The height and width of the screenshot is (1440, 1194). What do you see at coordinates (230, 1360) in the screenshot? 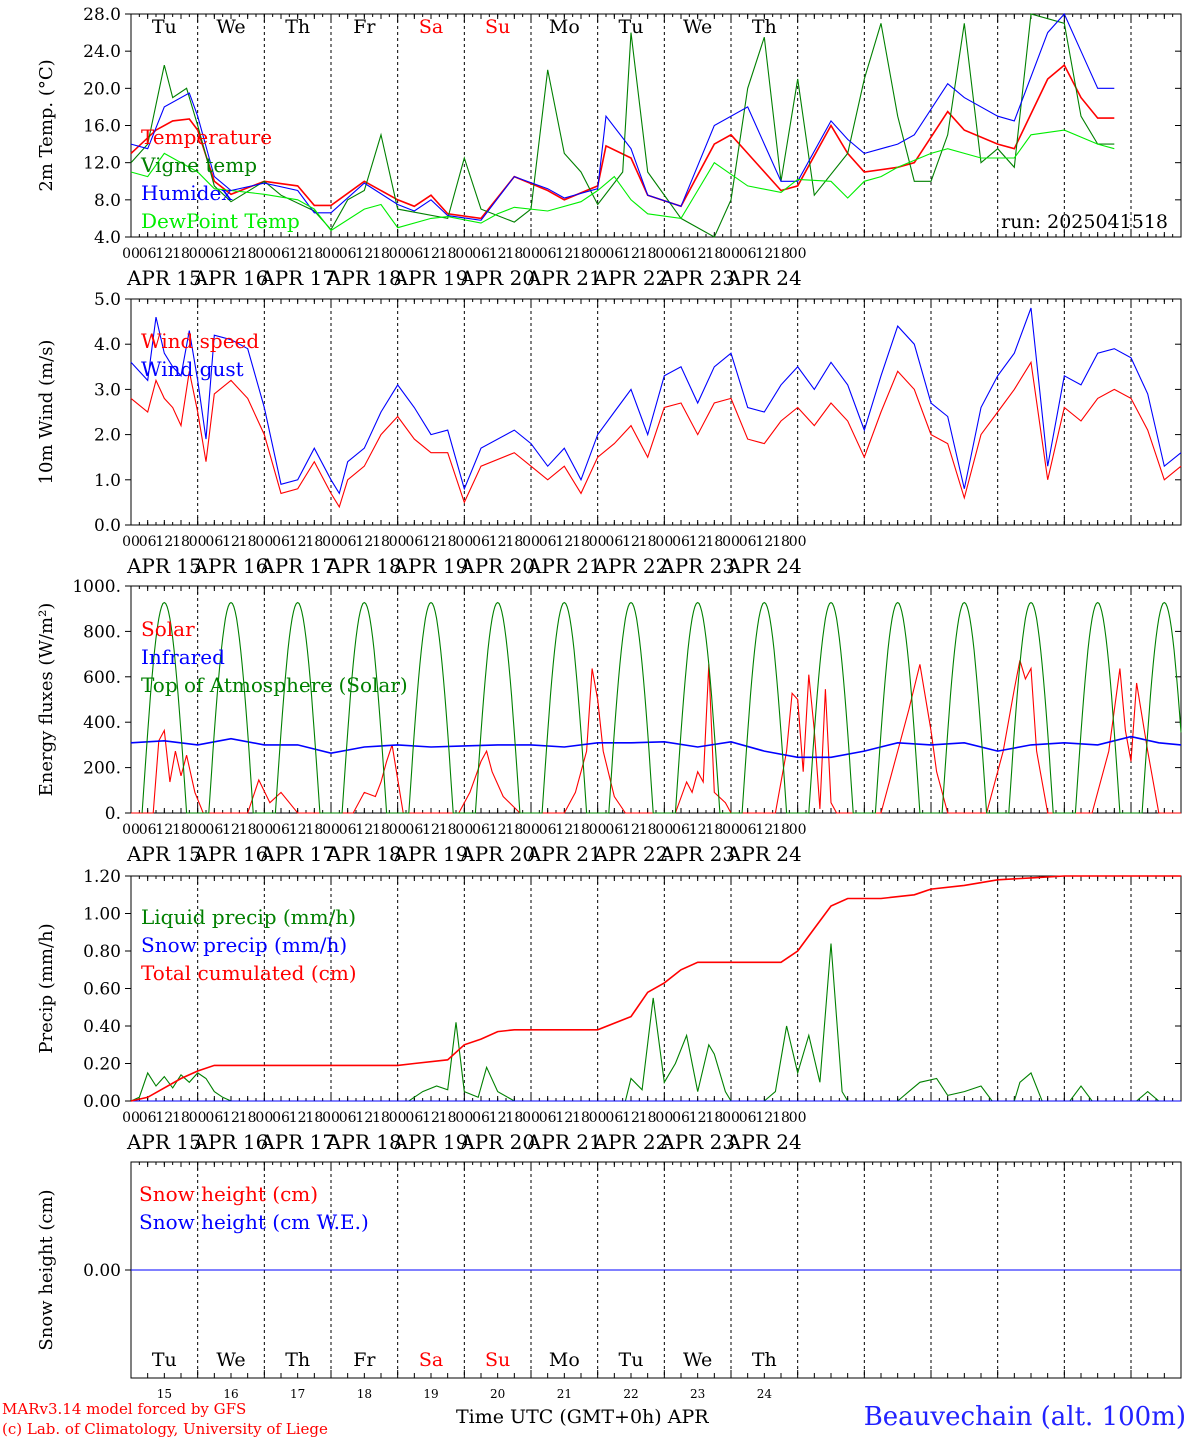
I see `weekday-label: We` at bounding box center [230, 1360].